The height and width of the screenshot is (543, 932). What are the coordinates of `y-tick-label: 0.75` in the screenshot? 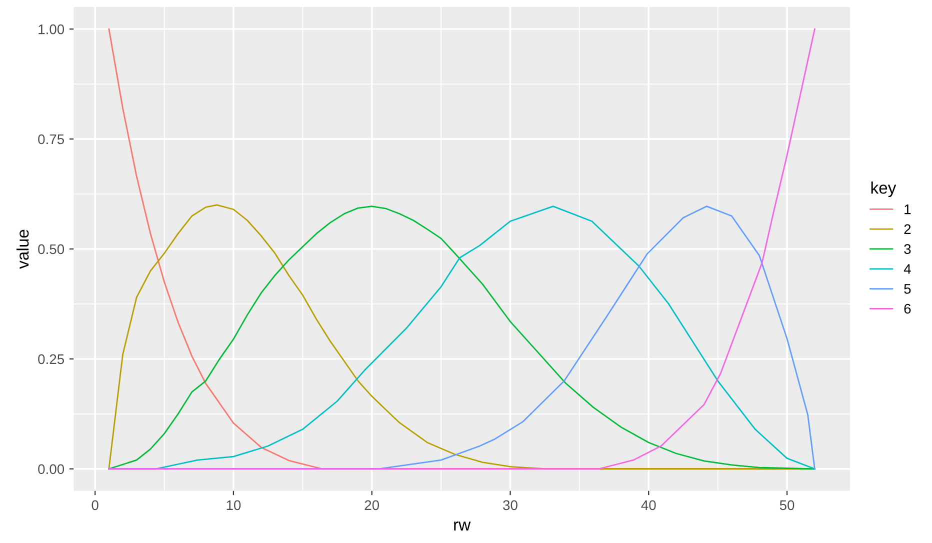 It's located at (51, 139).